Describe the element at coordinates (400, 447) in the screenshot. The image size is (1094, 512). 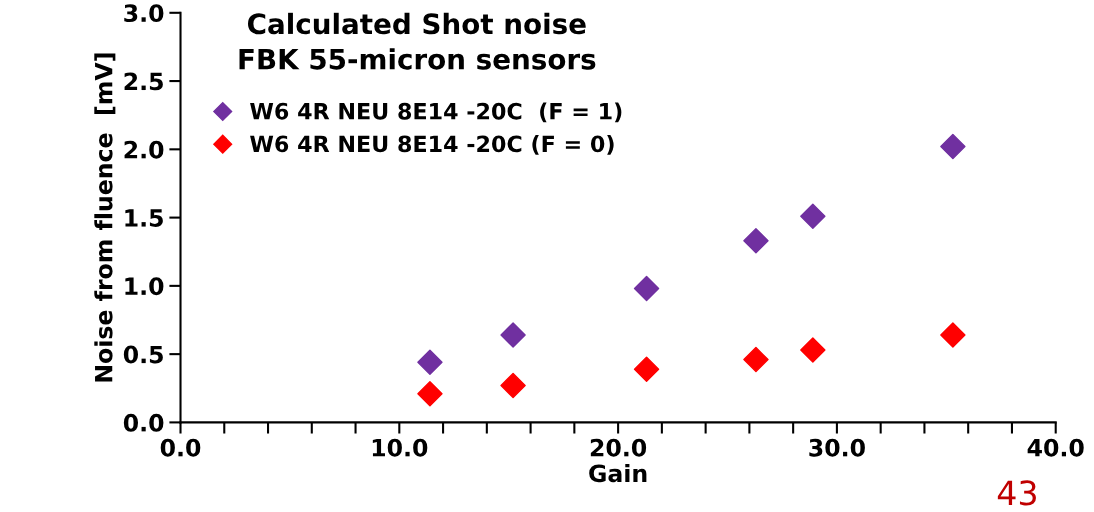
I see `x-tick-label: 10.0` at that location.